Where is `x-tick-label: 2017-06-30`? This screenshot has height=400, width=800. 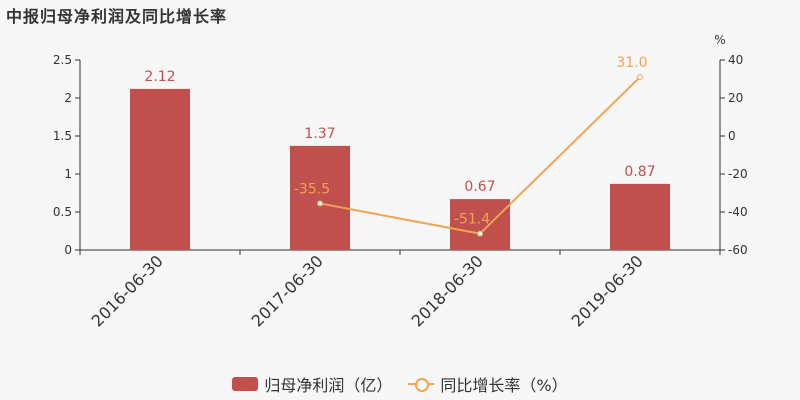
x-tick-label: 2017-06-30 is located at coordinates (287, 290).